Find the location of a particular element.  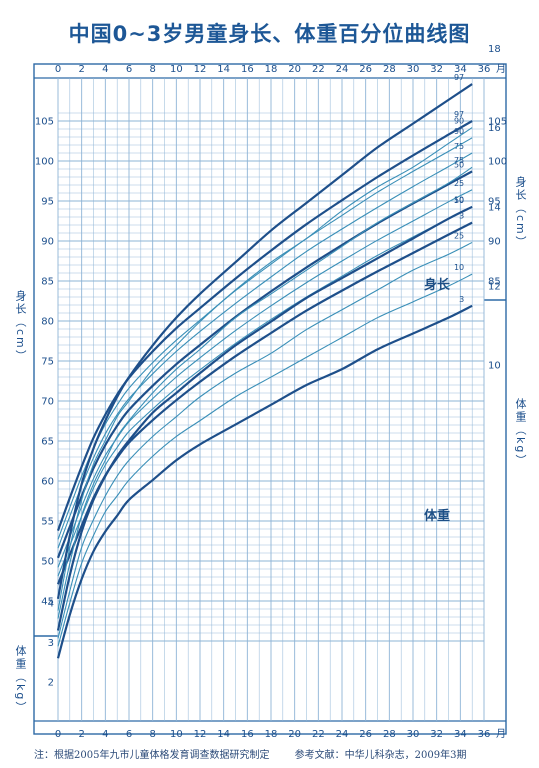

height-tick-left: 55 is located at coordinates (47, 522).